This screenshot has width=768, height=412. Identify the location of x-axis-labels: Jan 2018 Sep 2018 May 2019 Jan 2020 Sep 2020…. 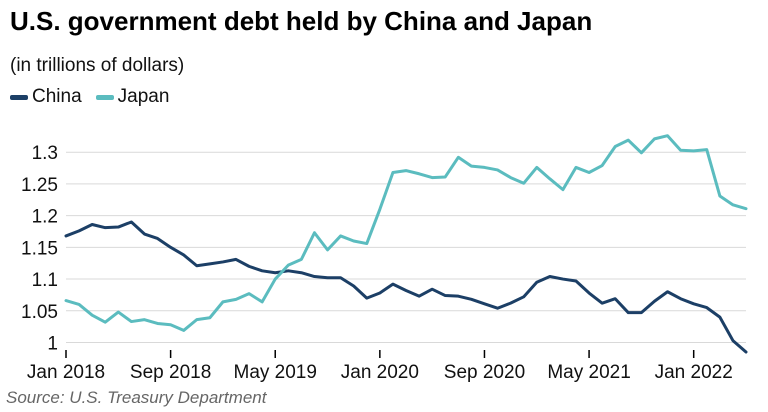
(380, 372).